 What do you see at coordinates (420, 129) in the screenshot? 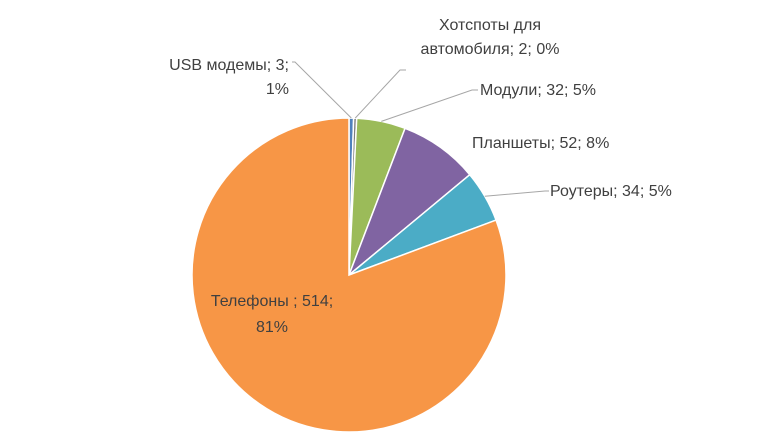
I see `leader-lines-layer` at bounding box center [420, 129].